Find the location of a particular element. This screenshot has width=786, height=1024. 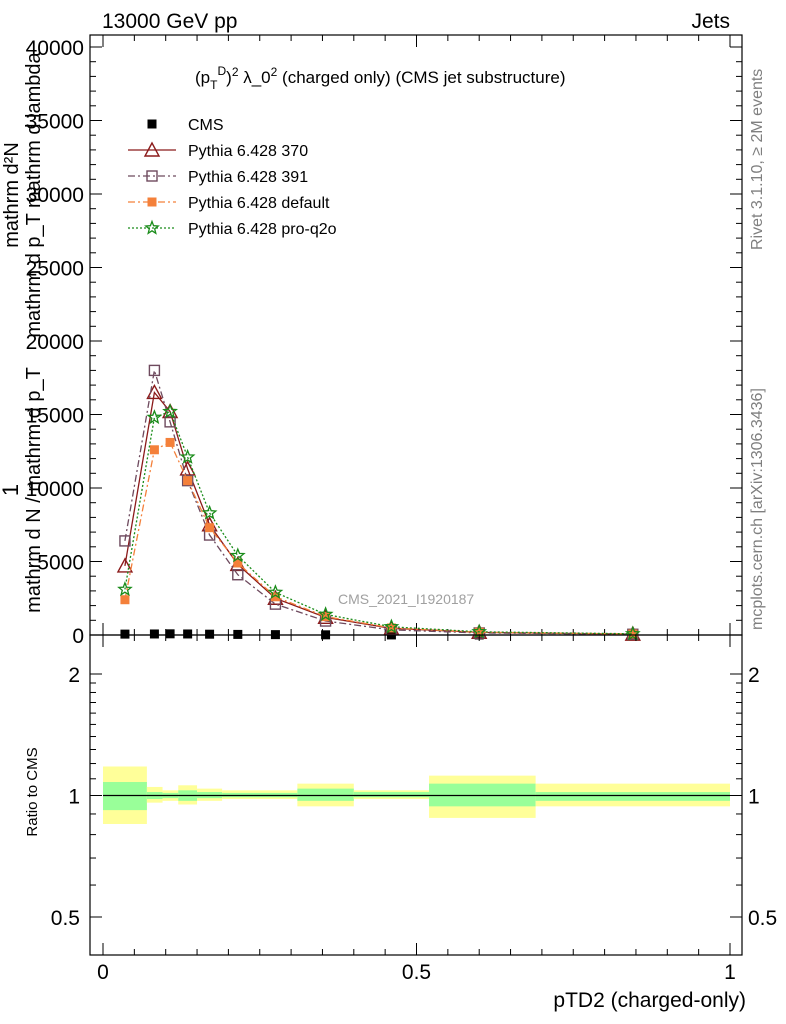

ratio-y-tick-label-right: 1 is located at coordinates (754, 797).